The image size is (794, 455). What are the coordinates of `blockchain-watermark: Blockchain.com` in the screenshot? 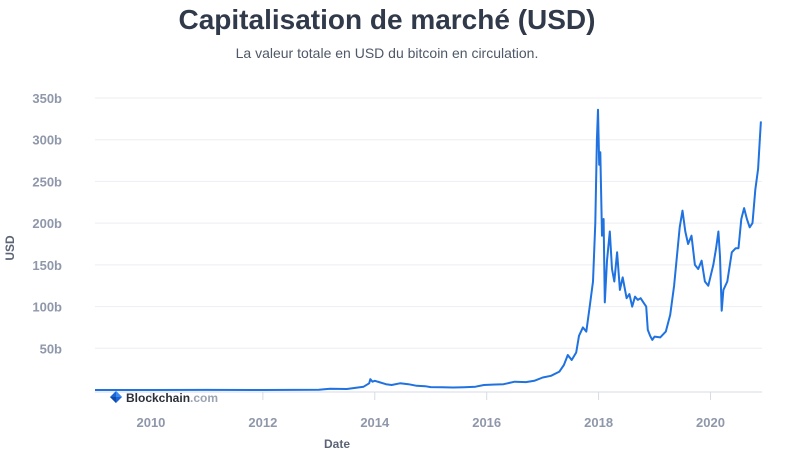 It's located at (164, 398).